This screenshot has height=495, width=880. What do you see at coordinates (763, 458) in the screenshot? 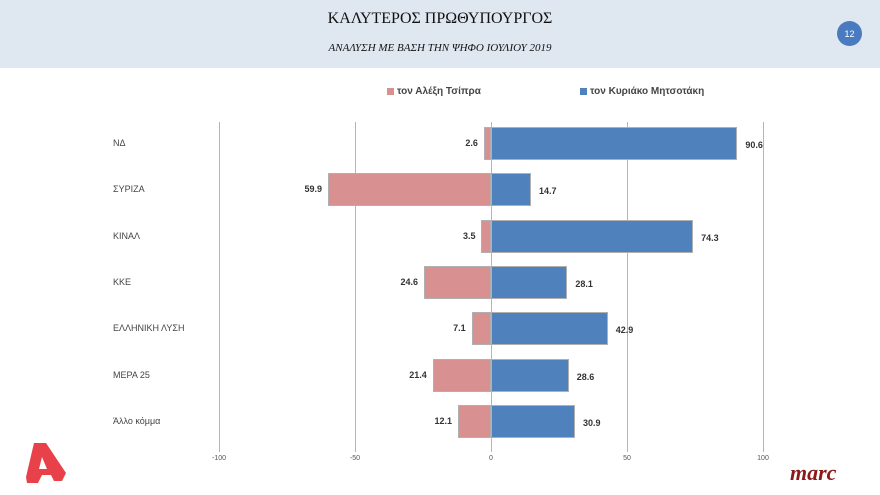
I see `axis-tick-label: 100` at bounding box center [763, 458].